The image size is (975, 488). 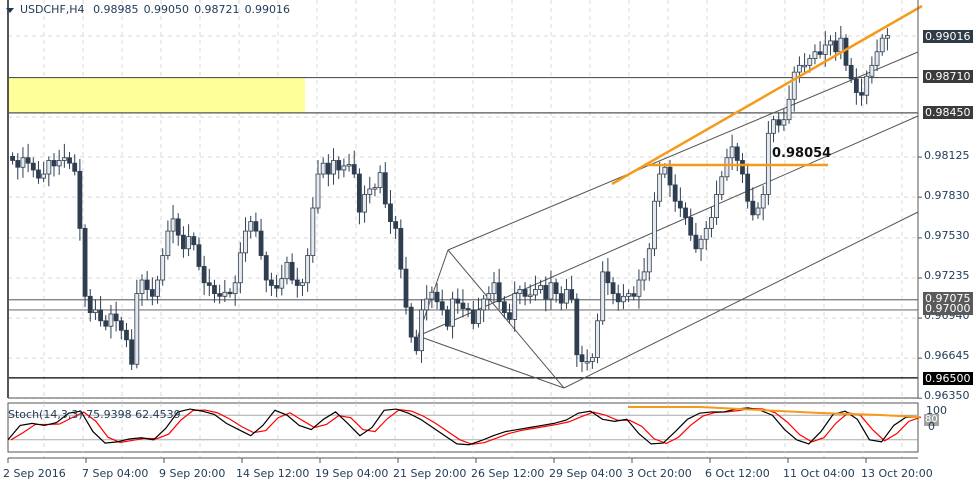 What do you see at coordinates (115, 473) in the screenshot?
I see `time-tick: 7 Sep 04:00` at bounding box center [115, 473].